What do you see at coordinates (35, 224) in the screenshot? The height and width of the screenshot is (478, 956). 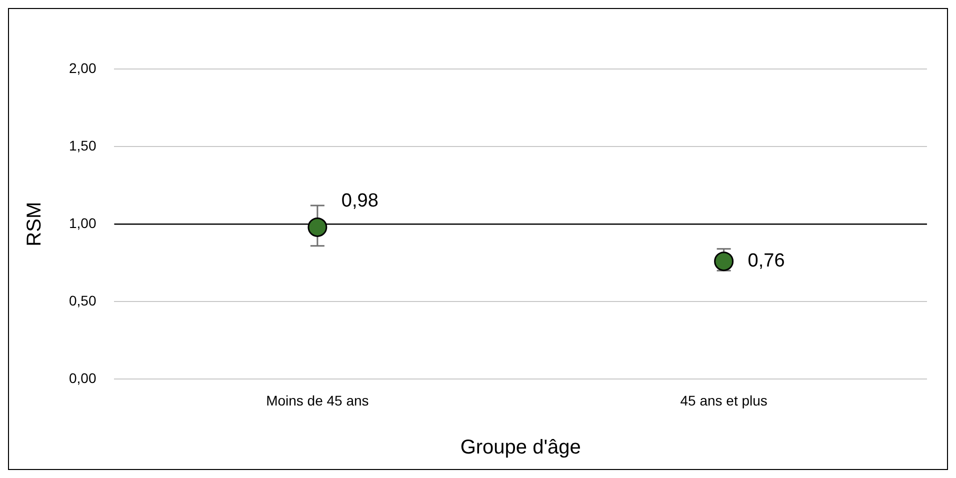 I see `y-axis-title: RSM` at bounding box center [35, 224].